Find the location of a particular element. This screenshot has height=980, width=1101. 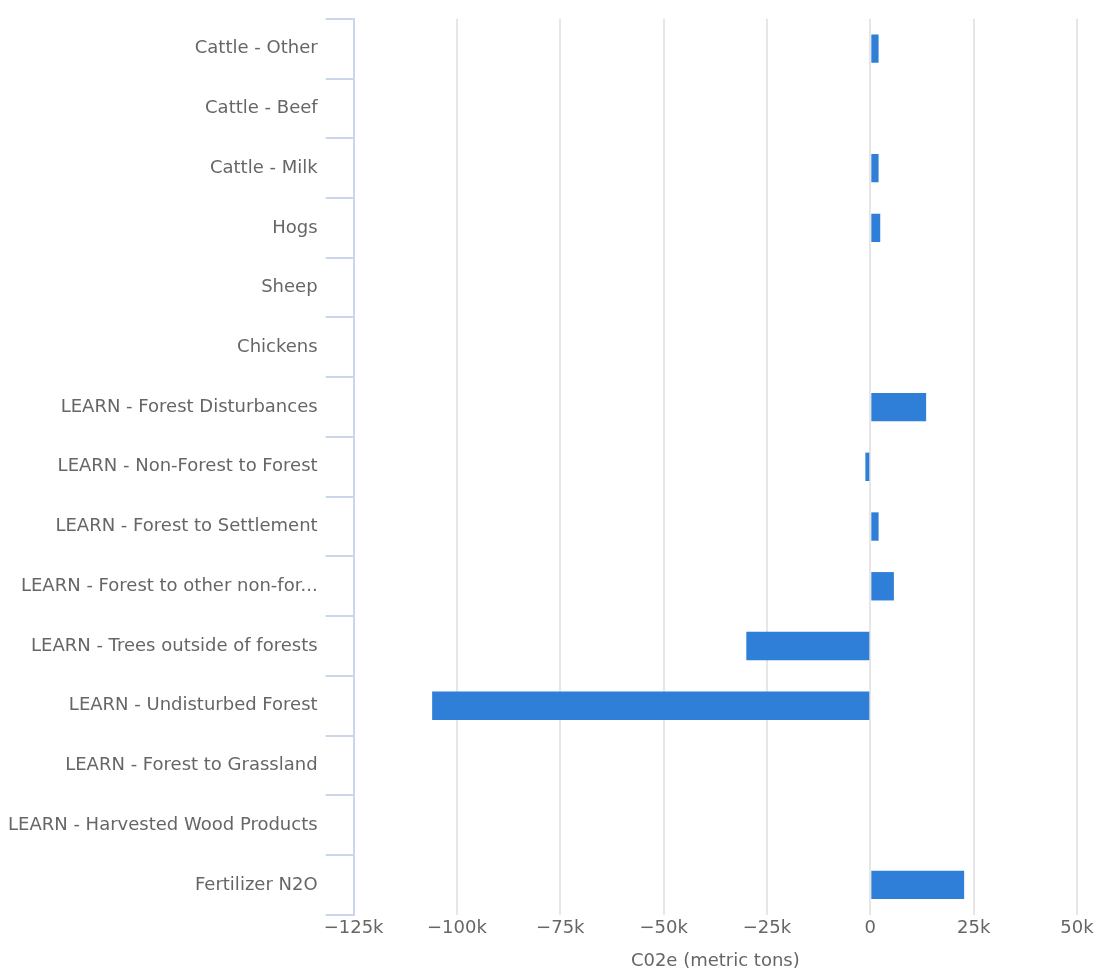

x-tick-label: −50k is located at coordinates (664, 927).